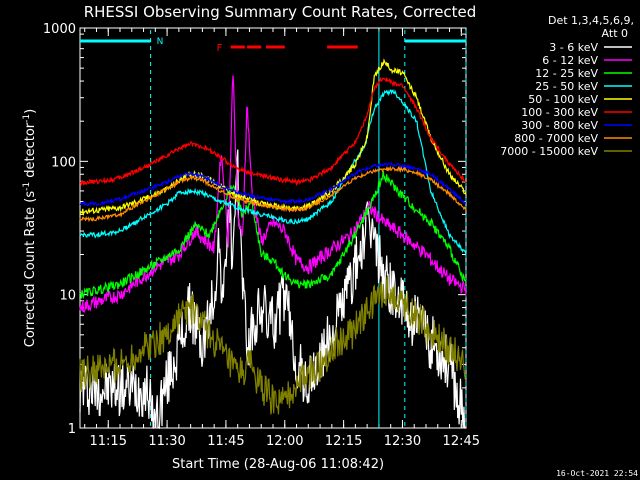 The image size is (640, 480). I want to click on x-tick-label: 11:45, so click(225, 441).